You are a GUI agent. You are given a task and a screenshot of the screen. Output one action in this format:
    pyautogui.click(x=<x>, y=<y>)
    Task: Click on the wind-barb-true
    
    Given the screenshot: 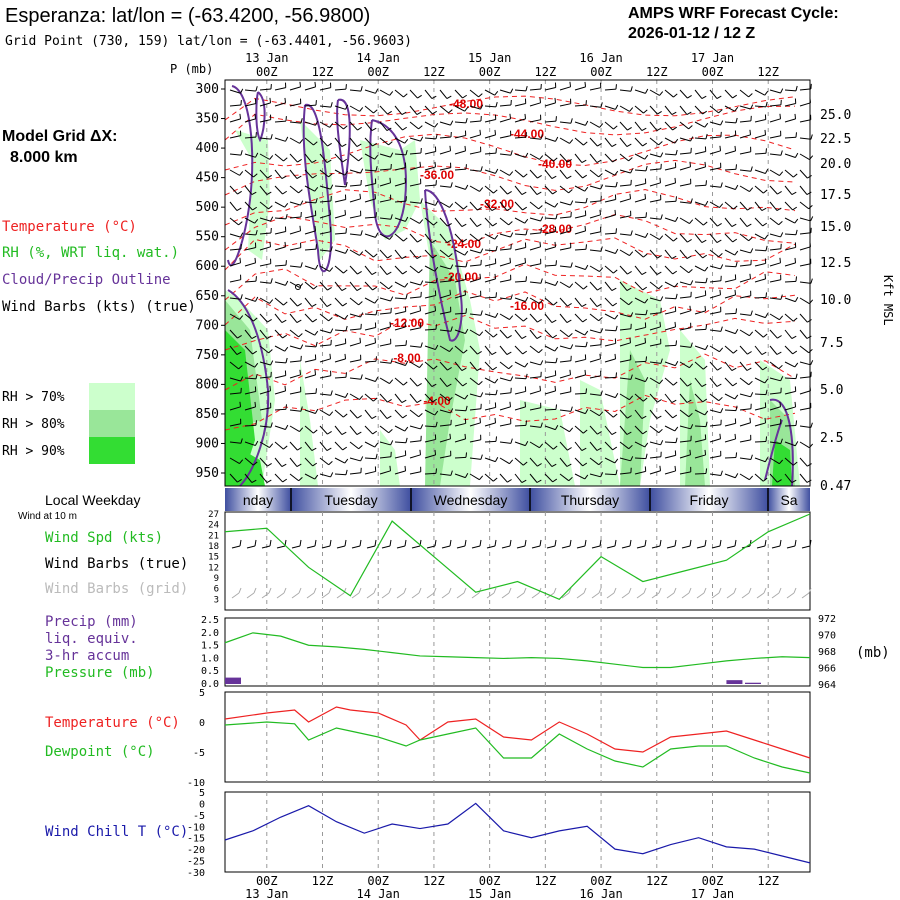 What is the action you would take?
    pyautogui.click(x=521, y=547)
    